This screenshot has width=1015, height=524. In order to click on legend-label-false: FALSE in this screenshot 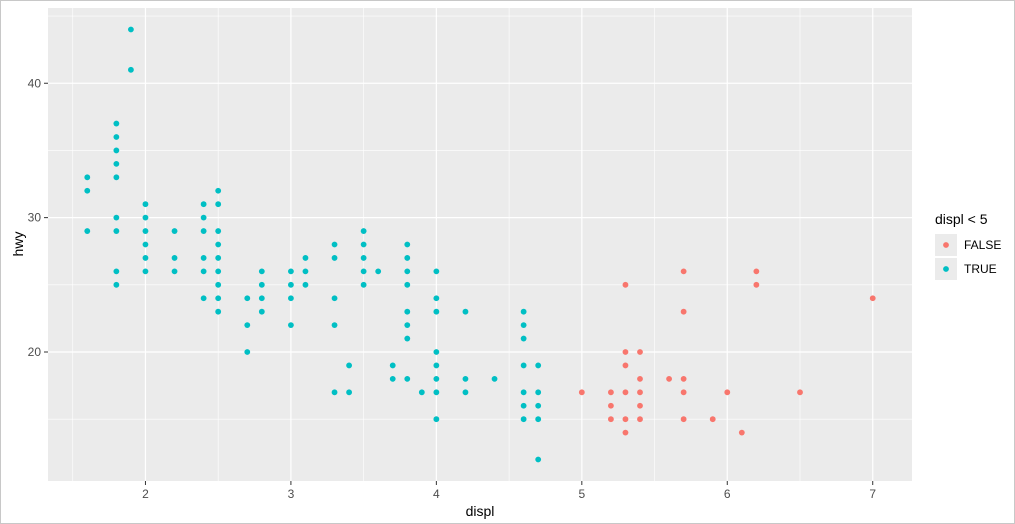, I will do `click(982, 245)`.